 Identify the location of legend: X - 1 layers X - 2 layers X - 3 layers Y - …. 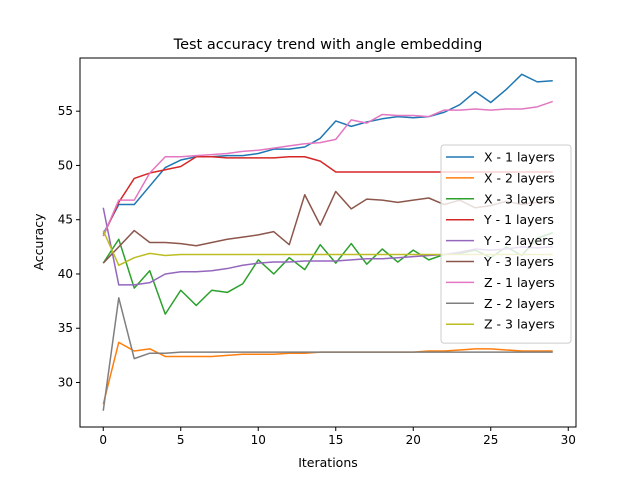
(506, 244).